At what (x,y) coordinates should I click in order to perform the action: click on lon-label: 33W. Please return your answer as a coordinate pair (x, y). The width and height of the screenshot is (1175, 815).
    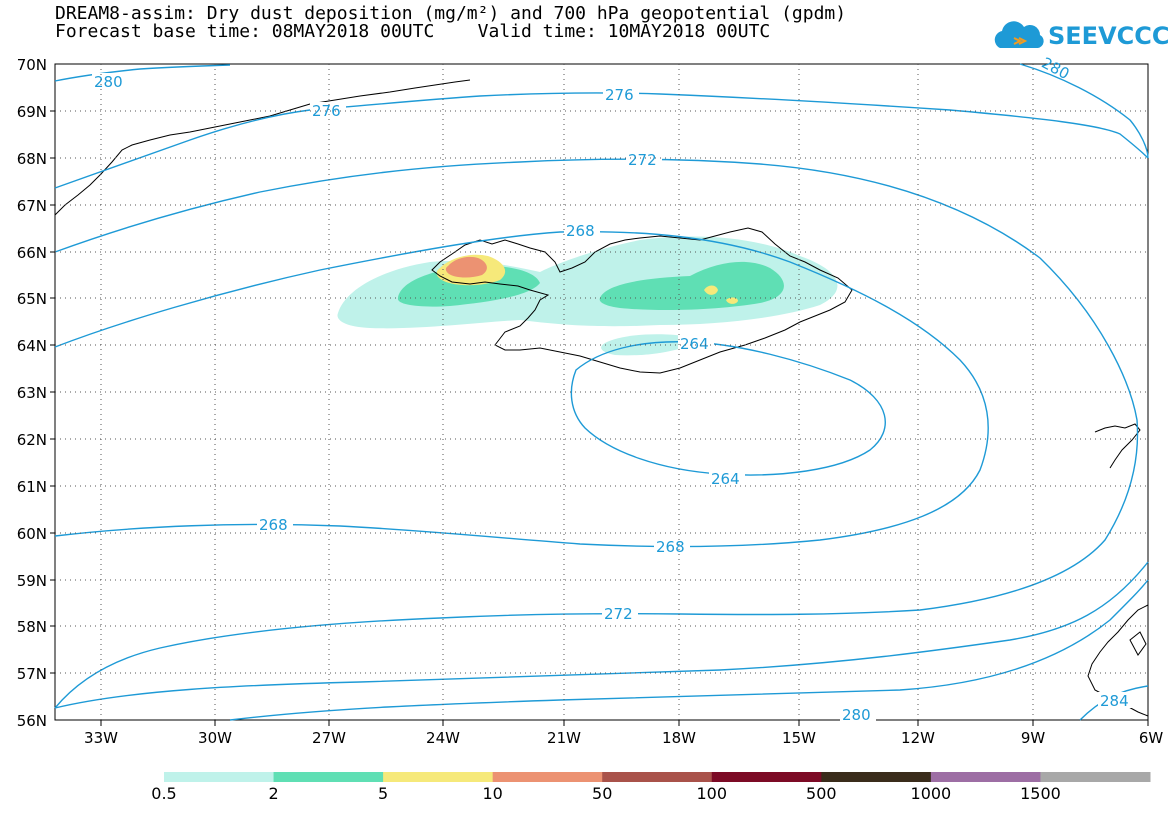
    Looking at the image, I should click on (101, 738).